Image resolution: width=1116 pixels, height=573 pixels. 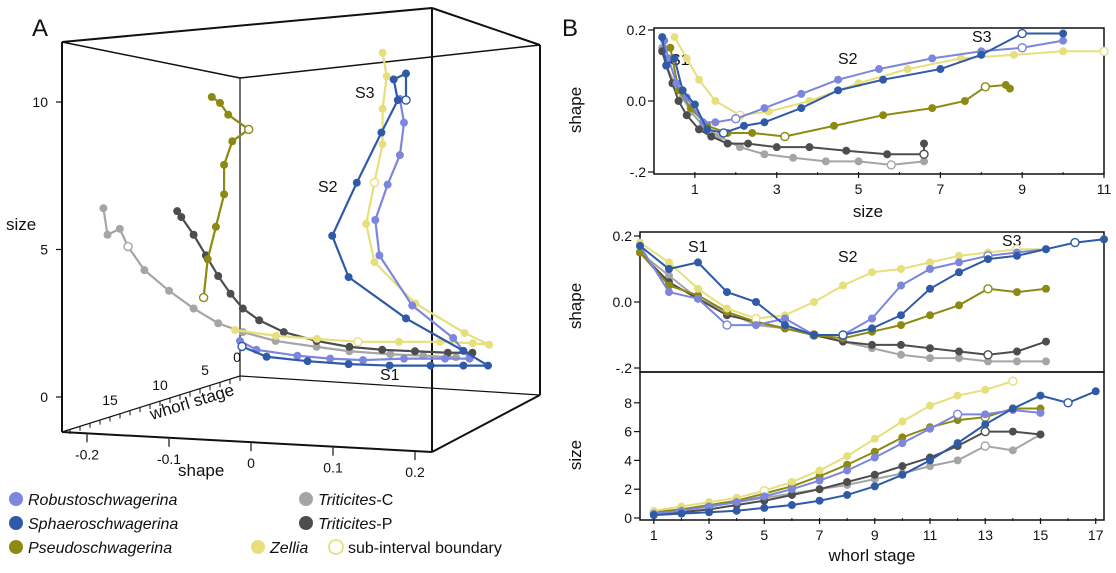 What do you see at coordinates (390, 385) in the screenshot?
I see `box-edge-bottom-back` at bounding box center [390, 385].